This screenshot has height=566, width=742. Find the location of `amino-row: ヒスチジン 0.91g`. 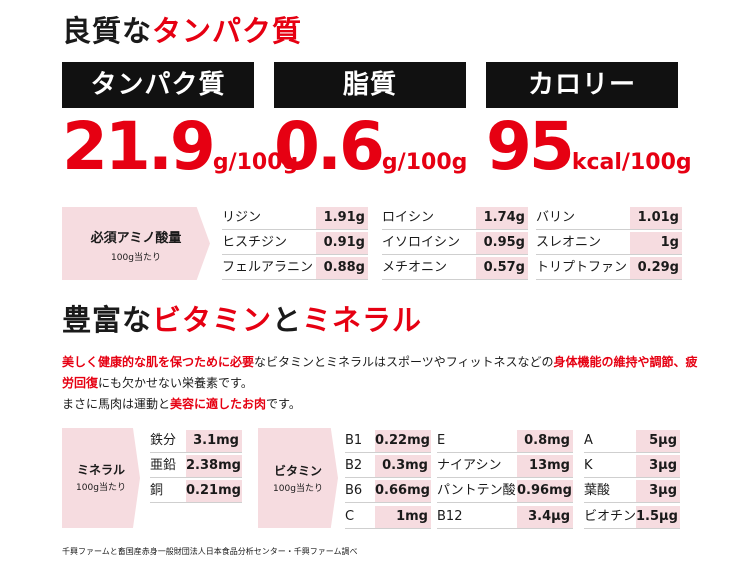

amino-row: ヒスチジン 0.91g is located at coordinates (295, 243).